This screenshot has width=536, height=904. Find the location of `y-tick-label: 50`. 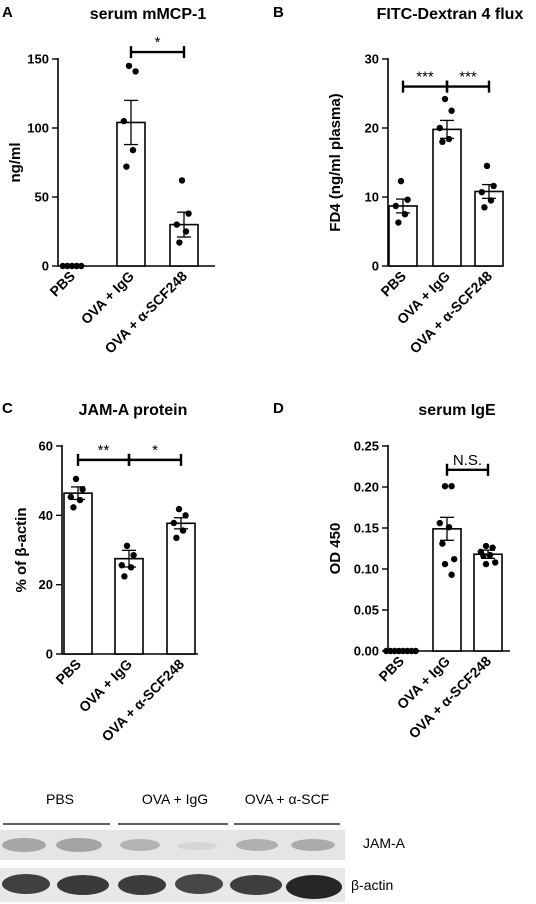

y-tick-label: 50 is located at coordinates (42, 197).